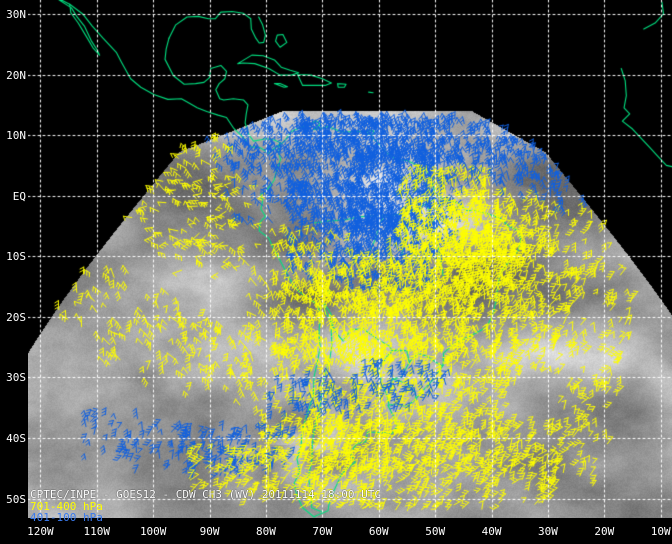 The height and width of the screenshot is (544, 672). What do you see at coordinates (604, 531) in the screenshot?
I see `x-tick-20W: 20W` at bounding box center [604, 531].